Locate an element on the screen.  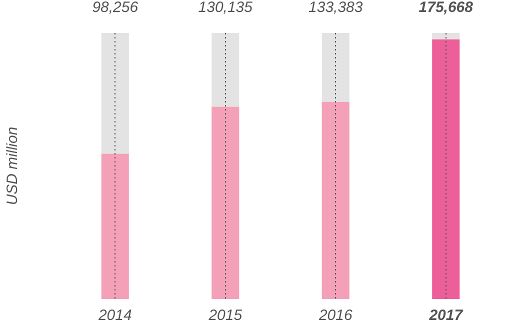
x-tick-label: 2017 is located at coordinates (446, 315).